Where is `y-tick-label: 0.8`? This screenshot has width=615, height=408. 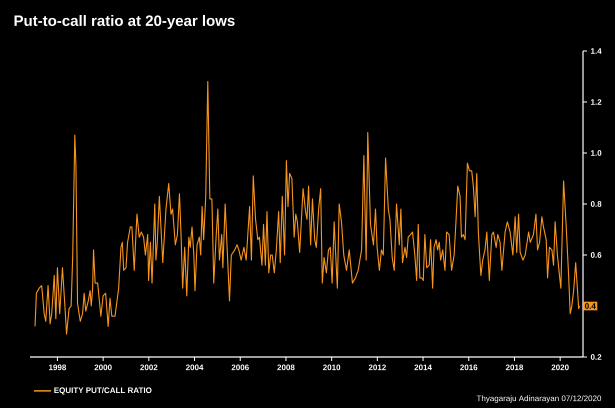 y-tick-label: 0.8 is located at coordinates (596, 204).